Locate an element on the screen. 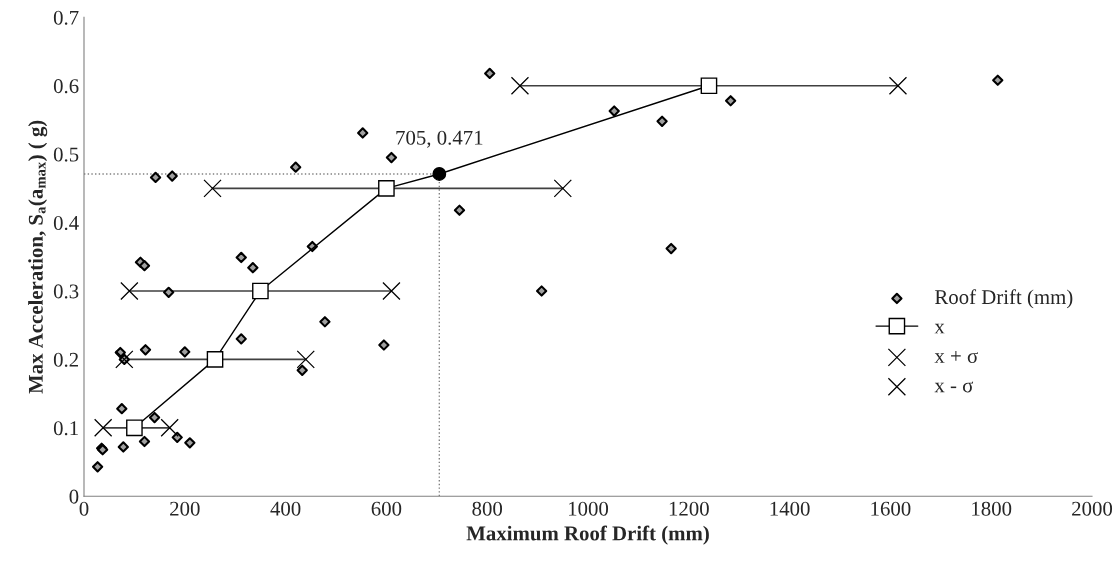 Image resolution: width=1120 pixels, height=577 pixels. x-tick-label: 600 is located at coordinates (386, 508).